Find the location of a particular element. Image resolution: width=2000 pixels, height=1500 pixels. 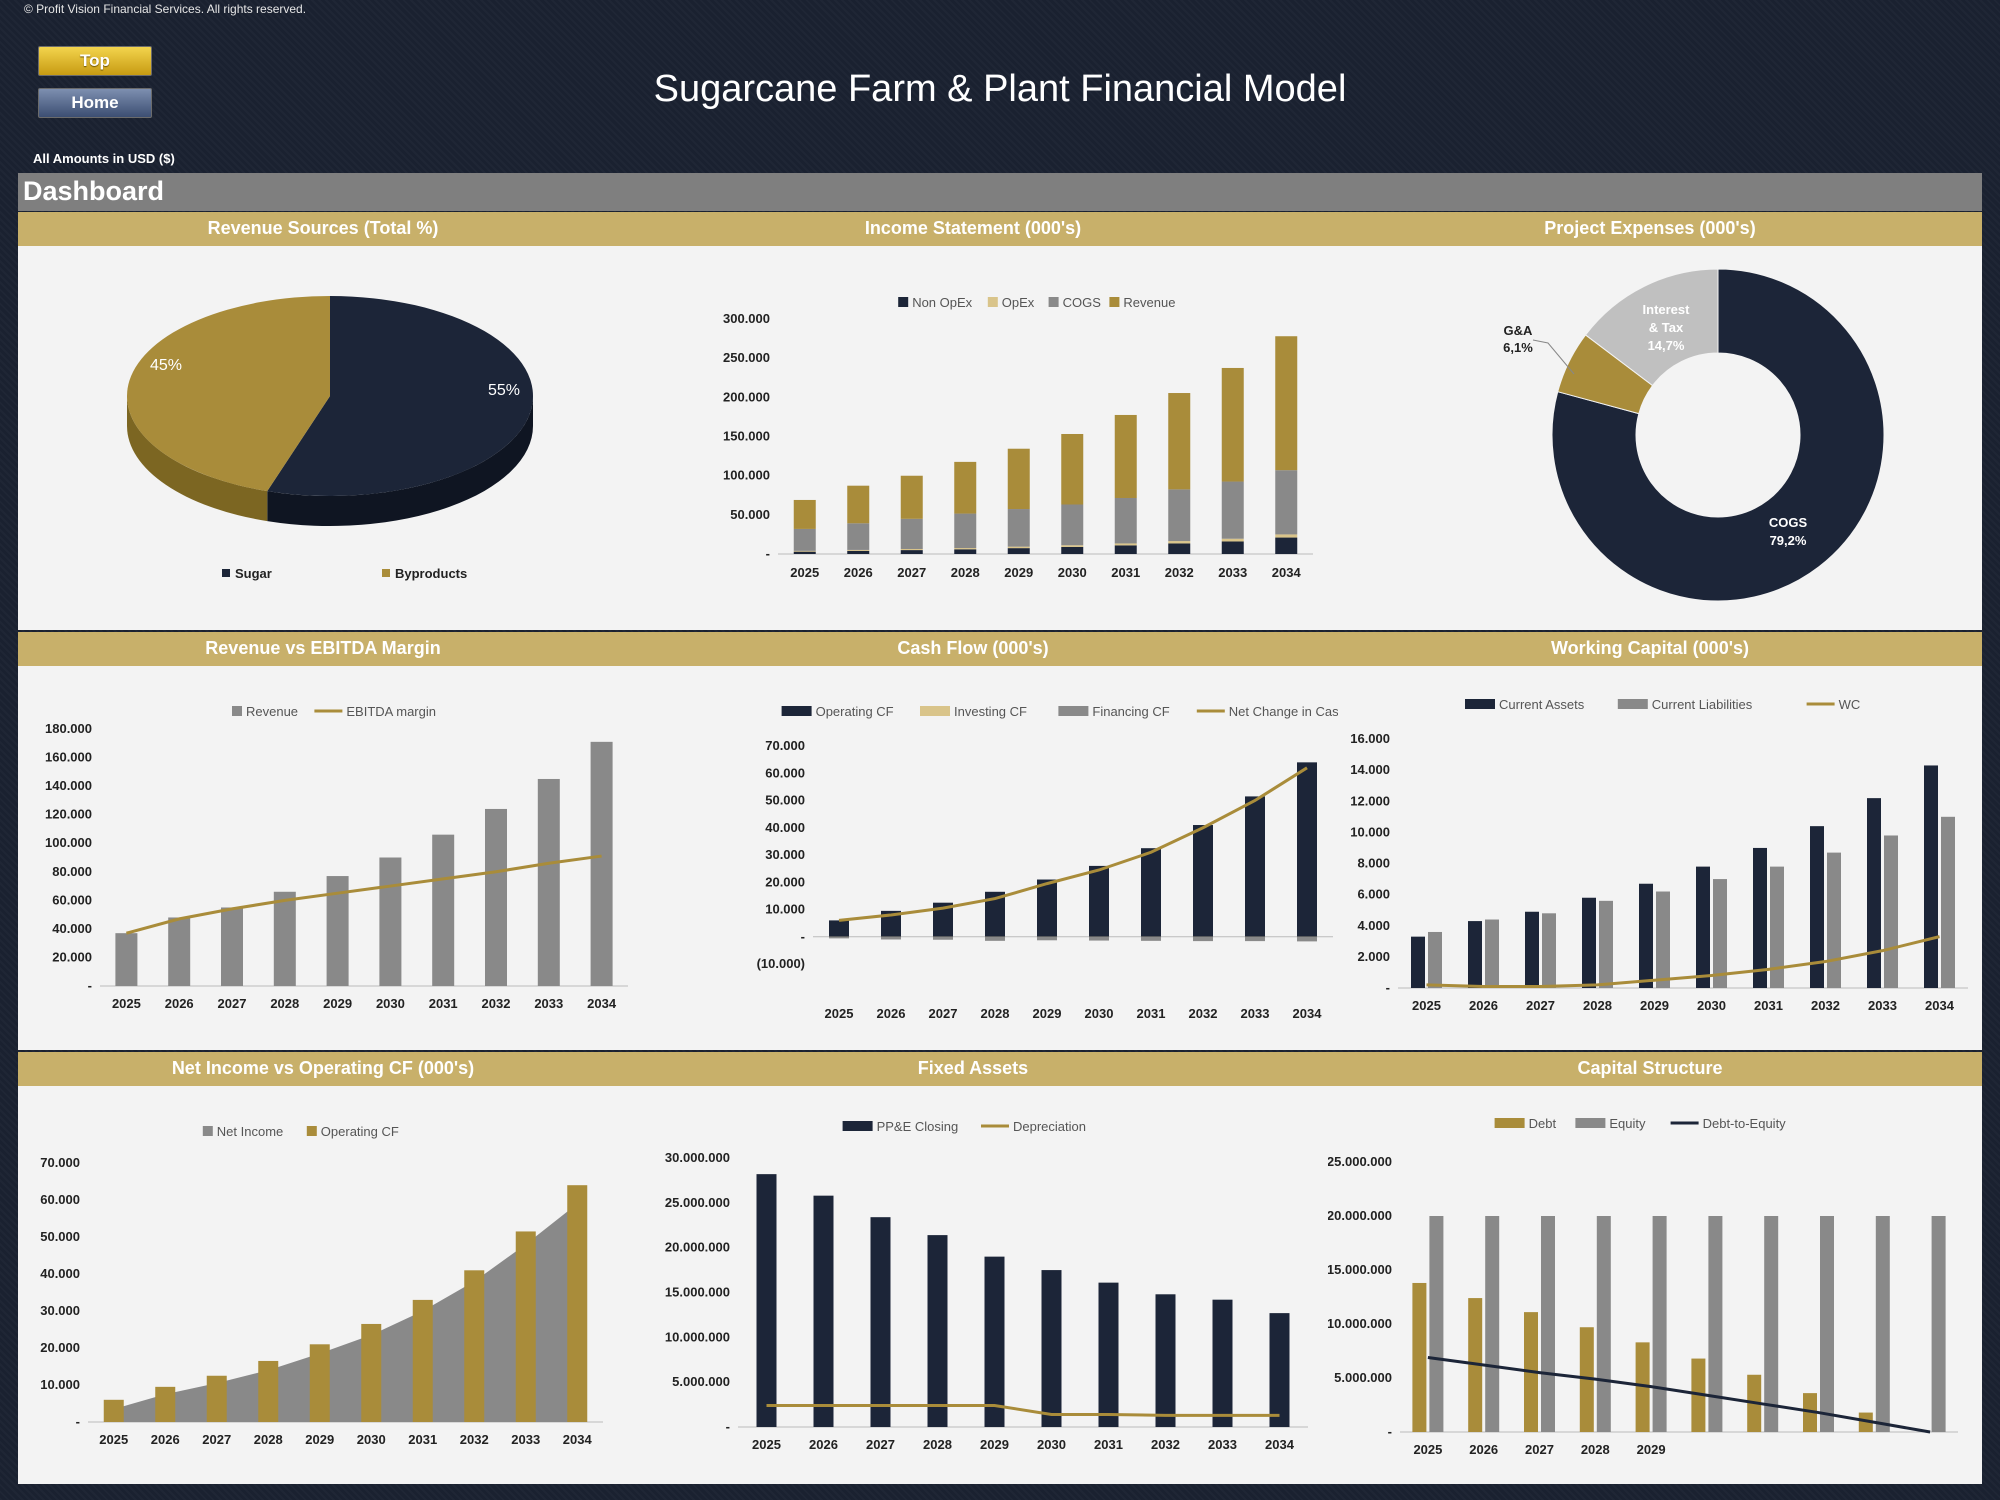

y-tick-label: 30.000 is located at coordinates (785, 854).